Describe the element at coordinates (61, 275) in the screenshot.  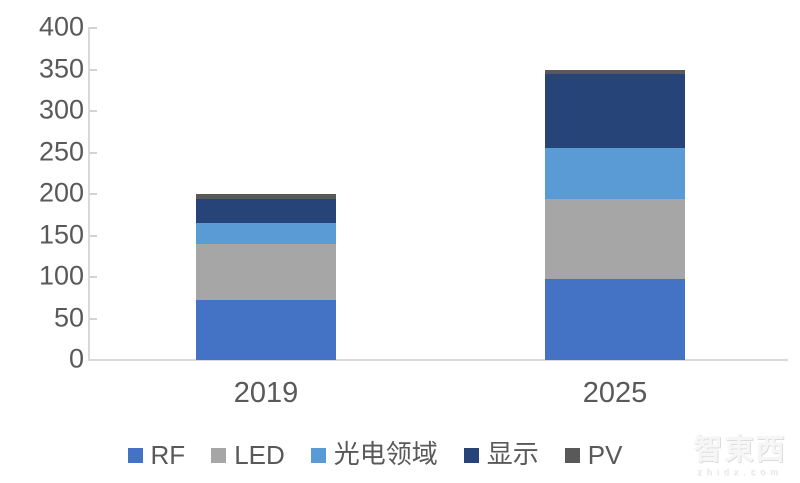
I see `y-tick-label: 100` at that location.